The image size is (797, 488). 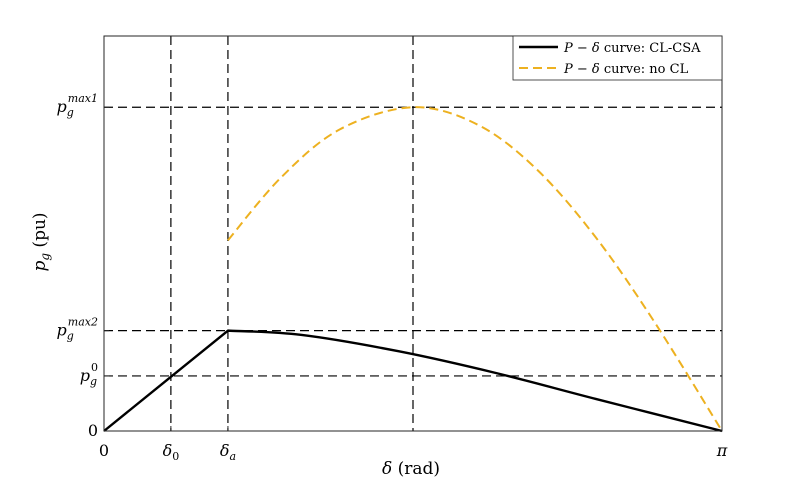 I want to click on legend-box, so click(x=617, y=58).